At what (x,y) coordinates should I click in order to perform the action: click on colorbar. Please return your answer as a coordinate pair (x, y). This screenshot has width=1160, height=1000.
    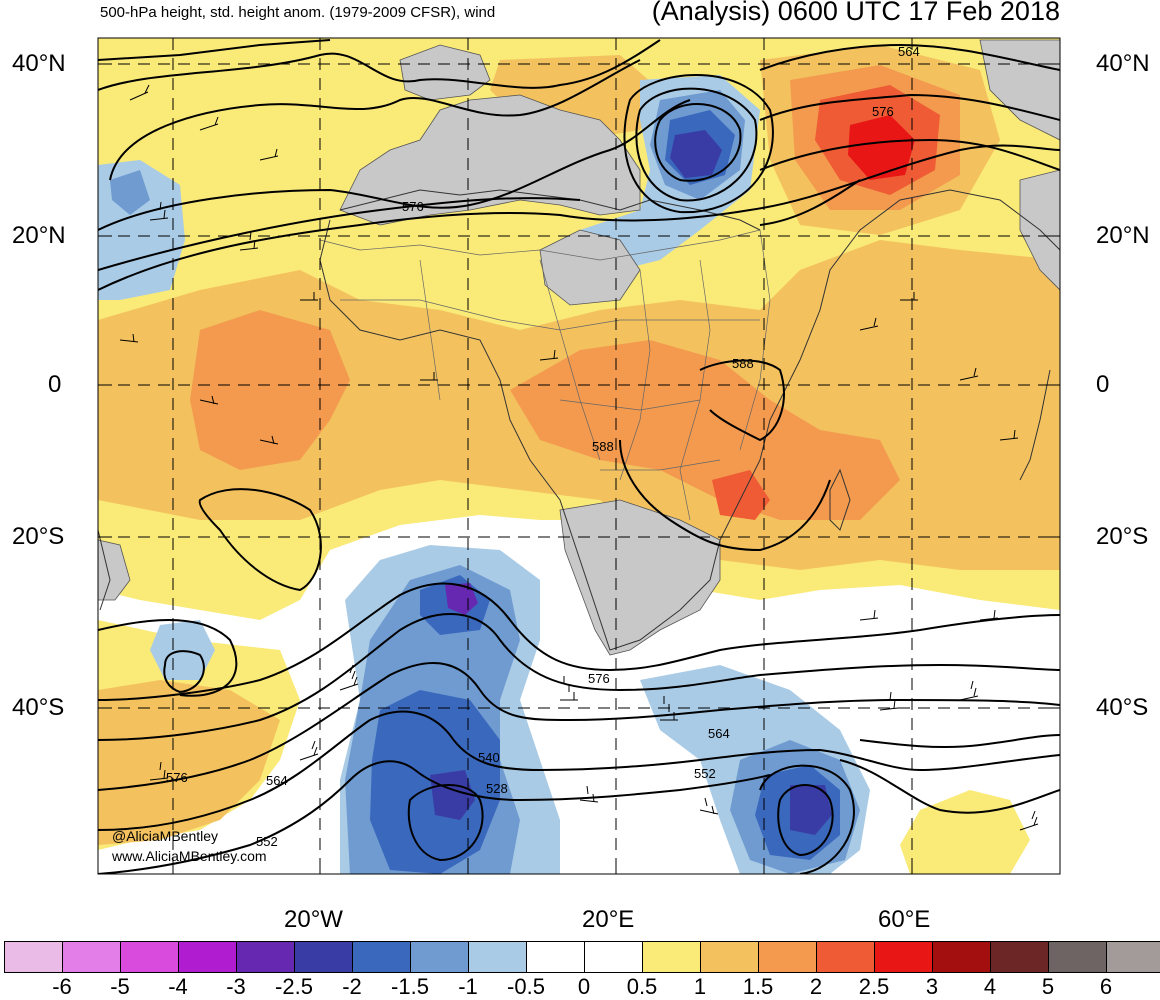
    Looking at the image, I should click on (582, 957).